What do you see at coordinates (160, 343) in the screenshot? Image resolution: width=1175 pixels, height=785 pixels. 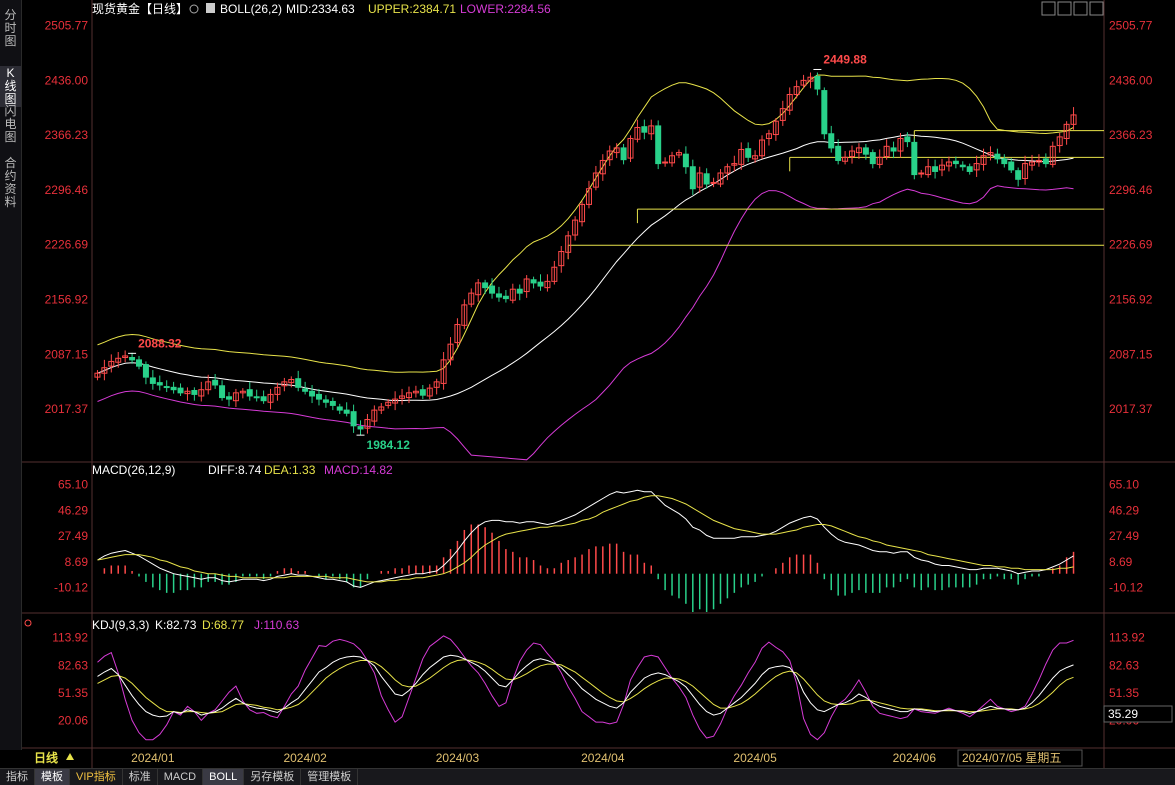 I see `price-annotation: 2088.32` at bounding box center [160, 343].